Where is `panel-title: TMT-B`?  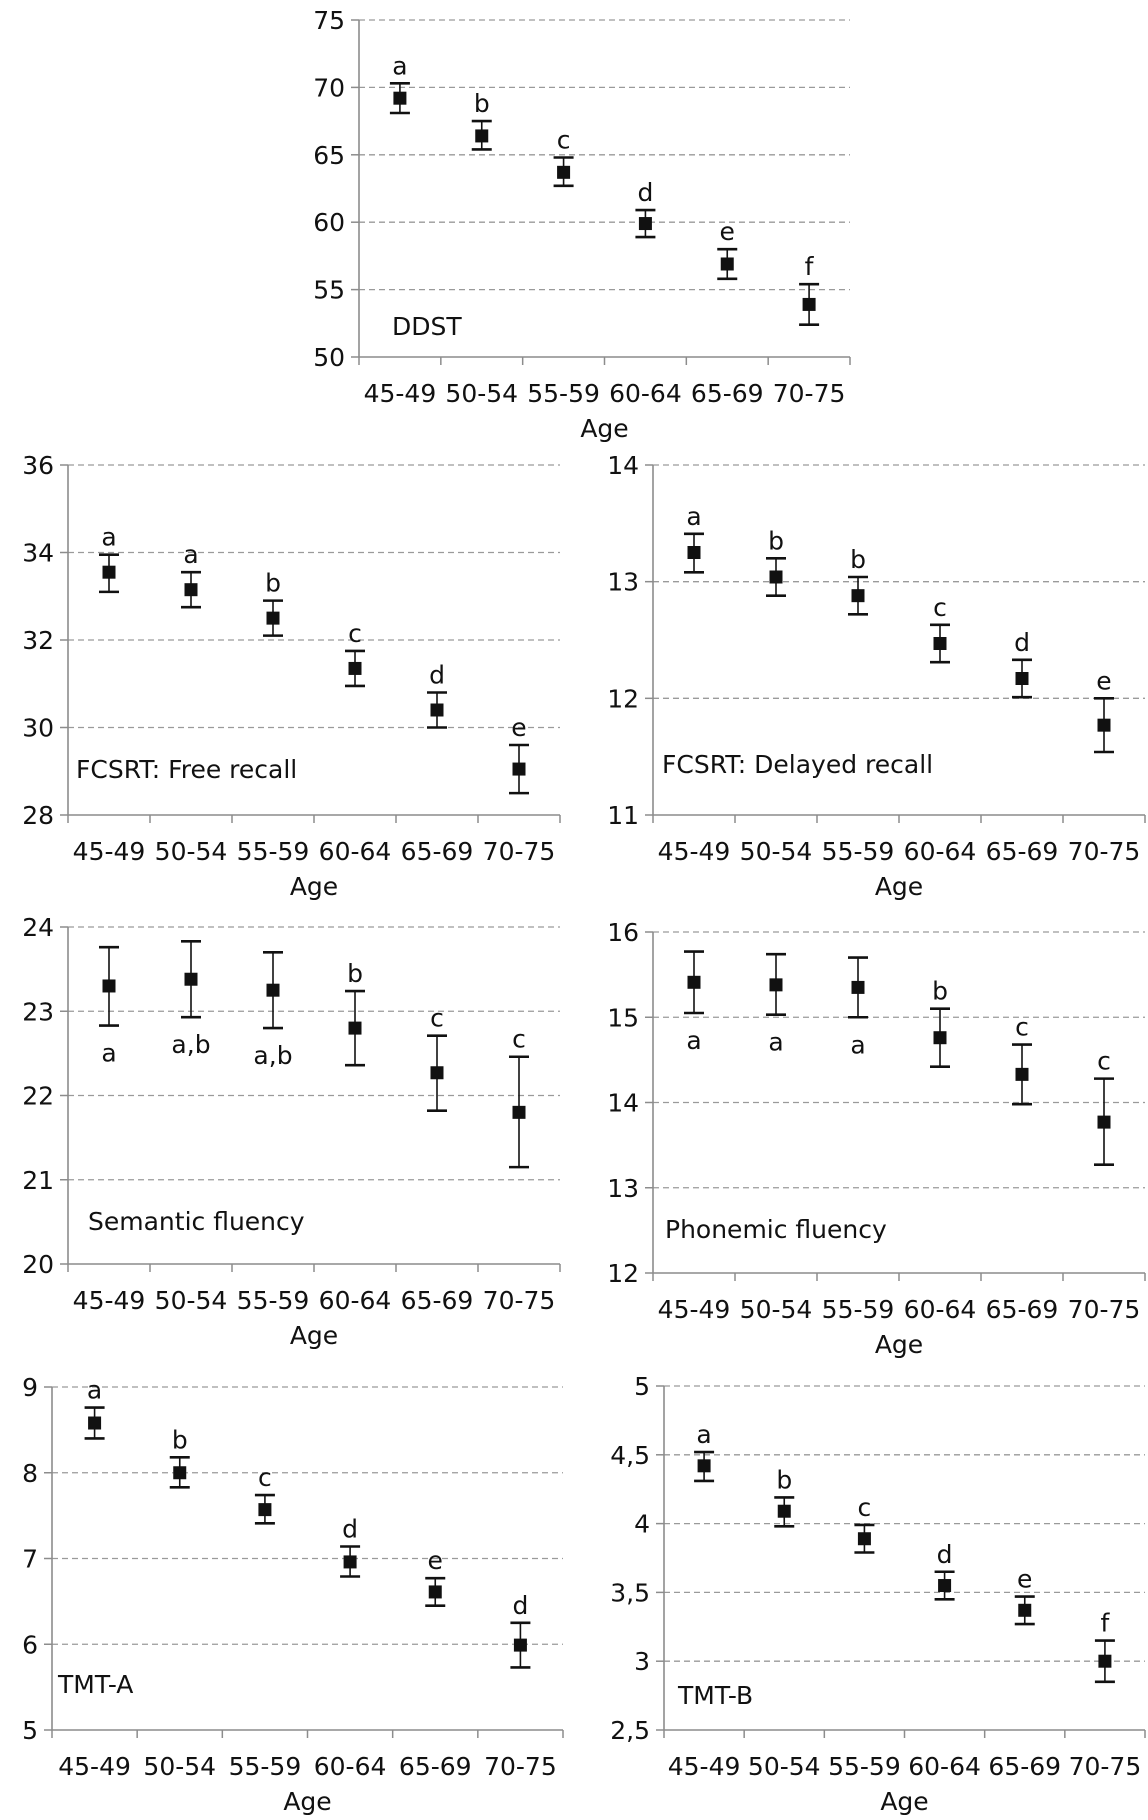
panel-title: TMT-B is located at coordinates (715, 1695).